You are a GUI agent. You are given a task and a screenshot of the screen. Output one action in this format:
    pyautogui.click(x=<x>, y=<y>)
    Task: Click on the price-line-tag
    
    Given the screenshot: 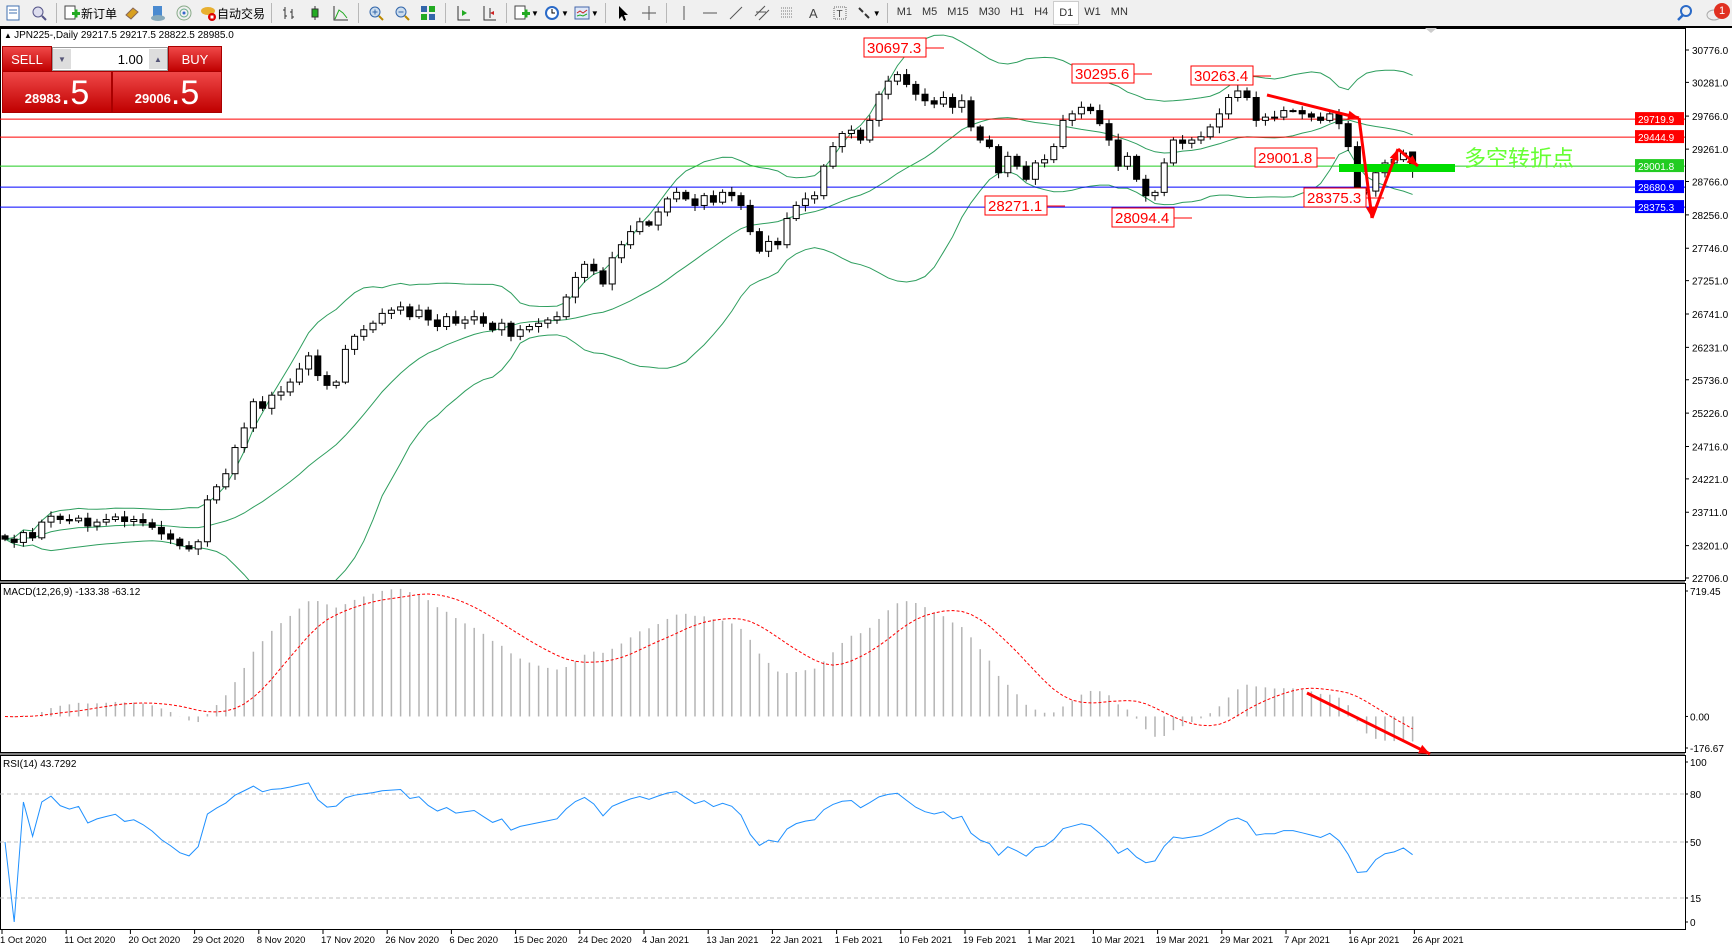 What is the action you would take?
    pyautogui.click(x=1659, y=166)
    